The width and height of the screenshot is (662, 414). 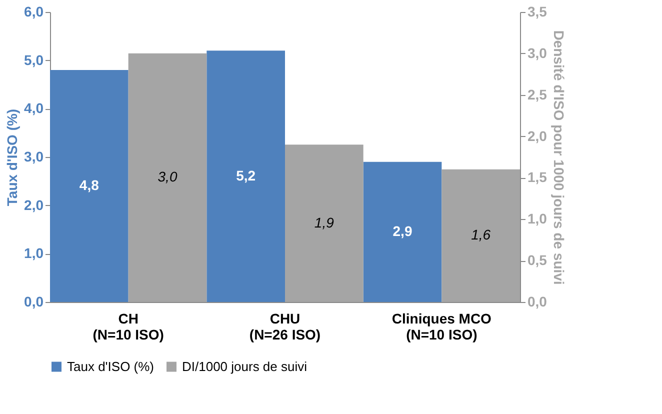 What do you see at coordinates (34, 253) in the screenshot?
I see `y-tick-label: 1,0` at bounding box center [34, 253].